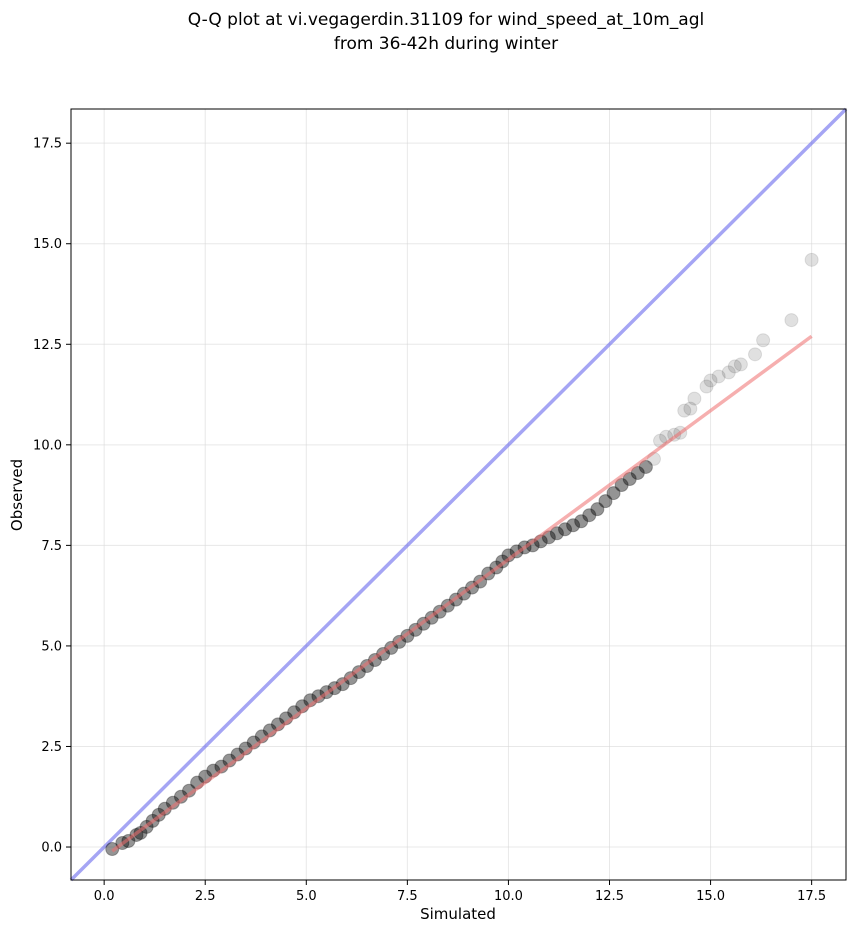 The image size is (856, 934). Describe the element at coordinates (51, 546) in the screenshot. I see `y-tick-label: 7.5` at that location.